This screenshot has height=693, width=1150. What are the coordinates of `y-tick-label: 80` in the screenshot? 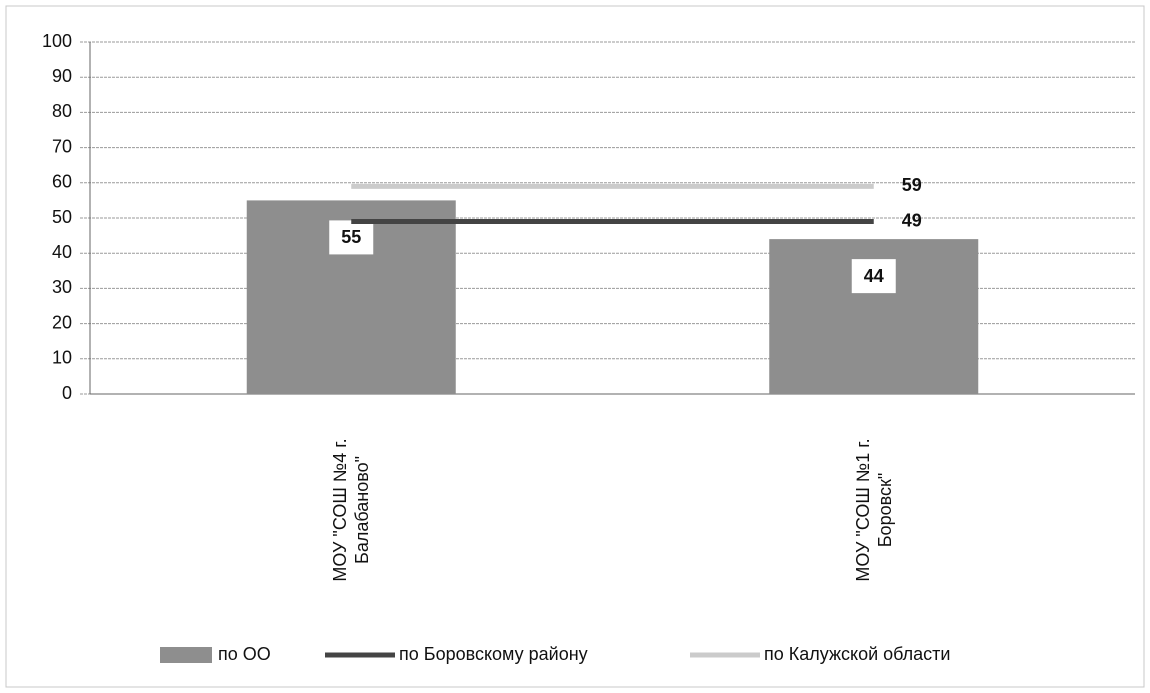 It's located at (62, 111).